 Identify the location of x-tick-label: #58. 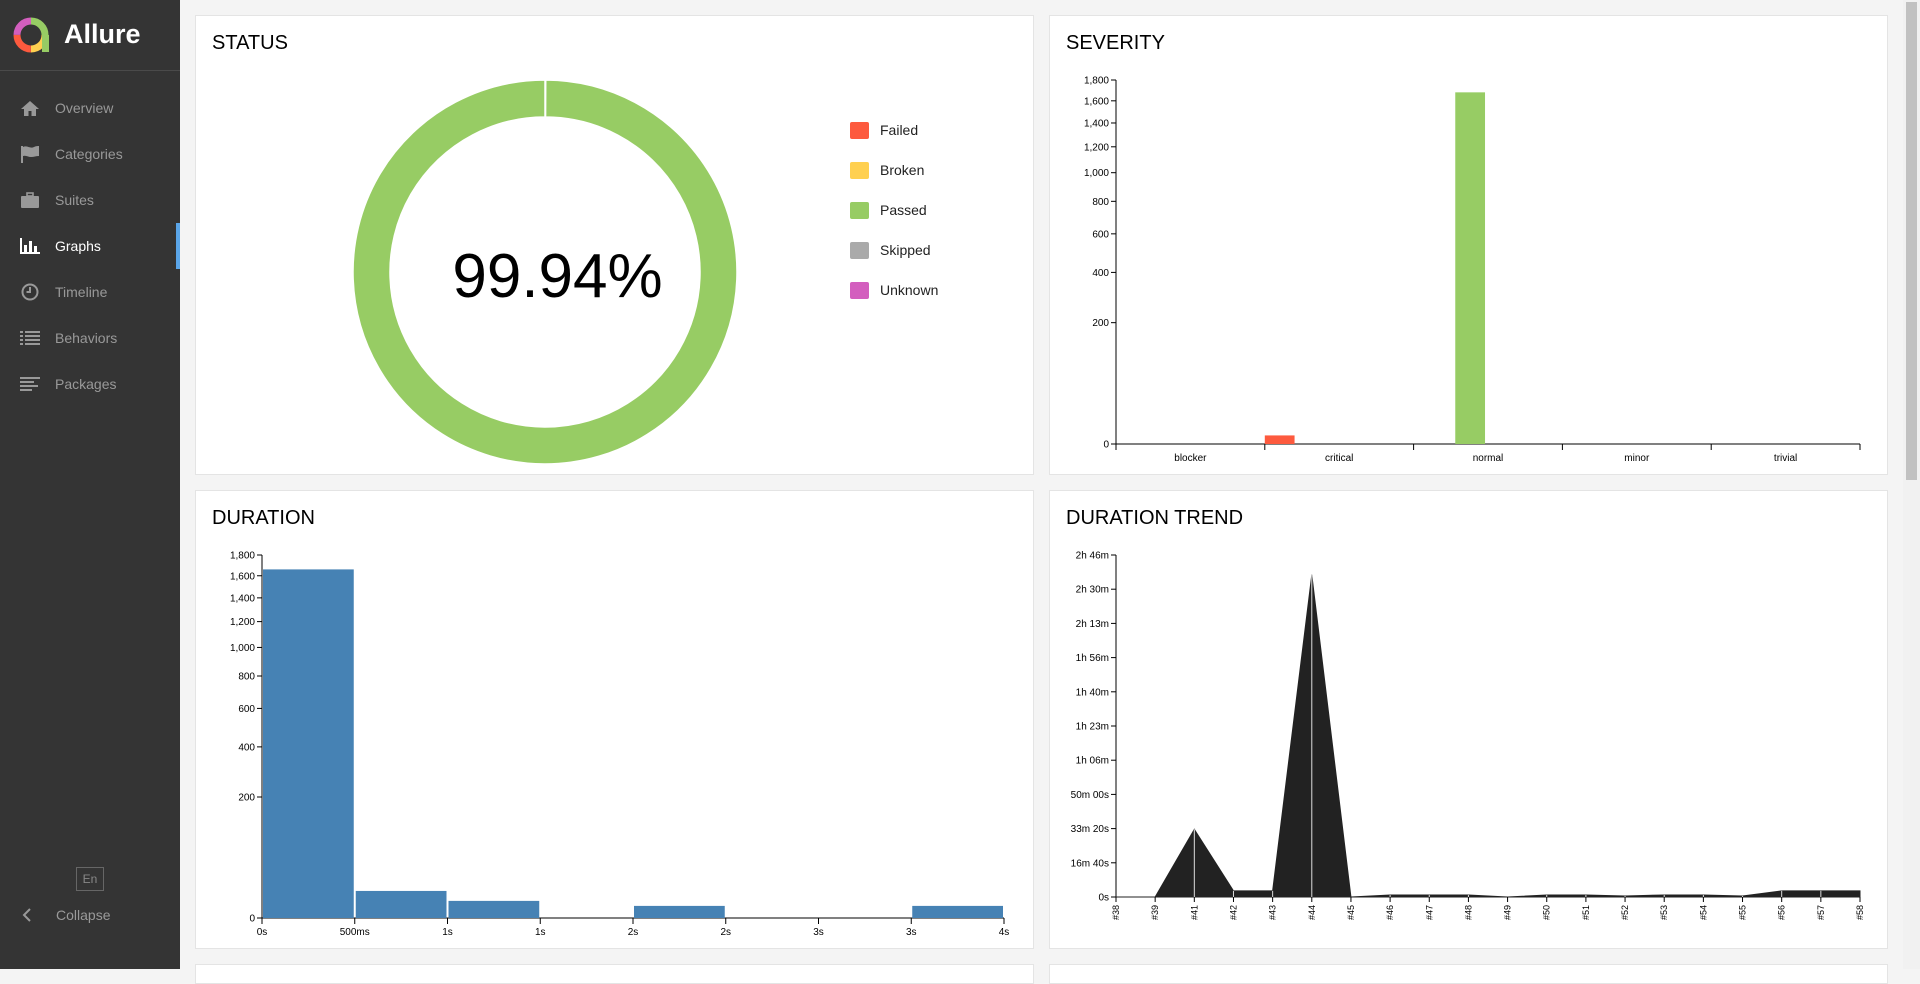
(1860, 912).